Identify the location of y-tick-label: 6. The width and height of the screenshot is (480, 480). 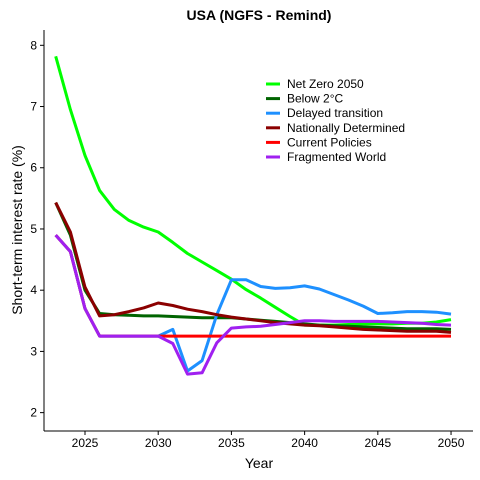
(33, 168).